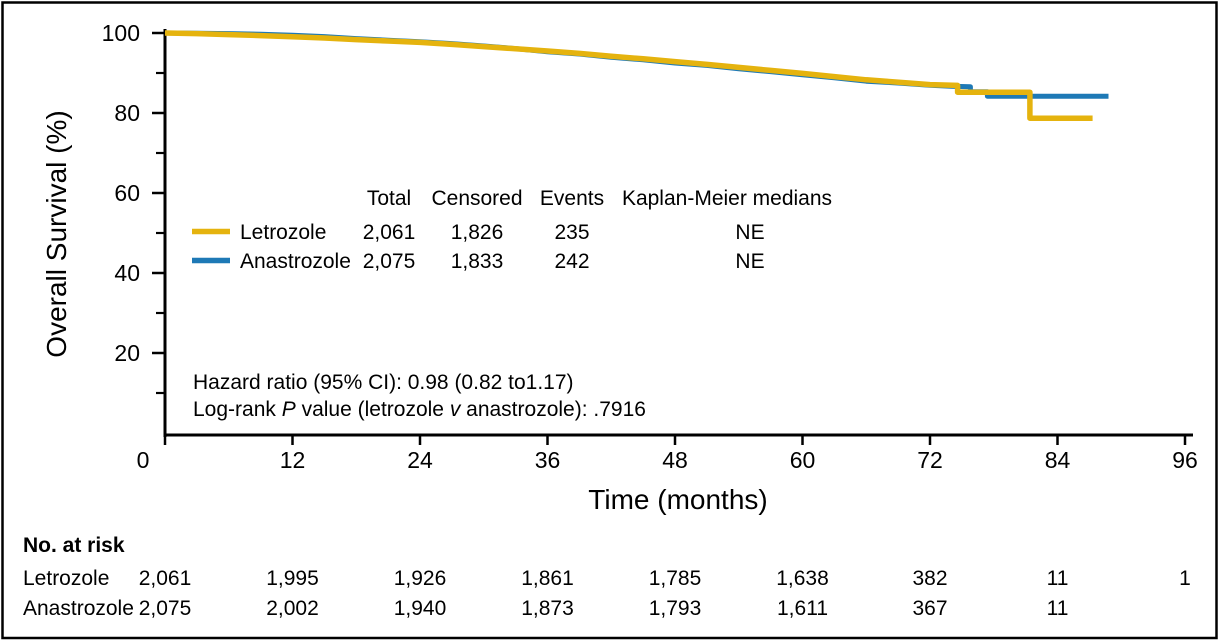 This screenshot has width=1220, height=641. Describe the element at coordinates (1185, 460) in the screenshot. I see `x-tick-label: 96` at that location.